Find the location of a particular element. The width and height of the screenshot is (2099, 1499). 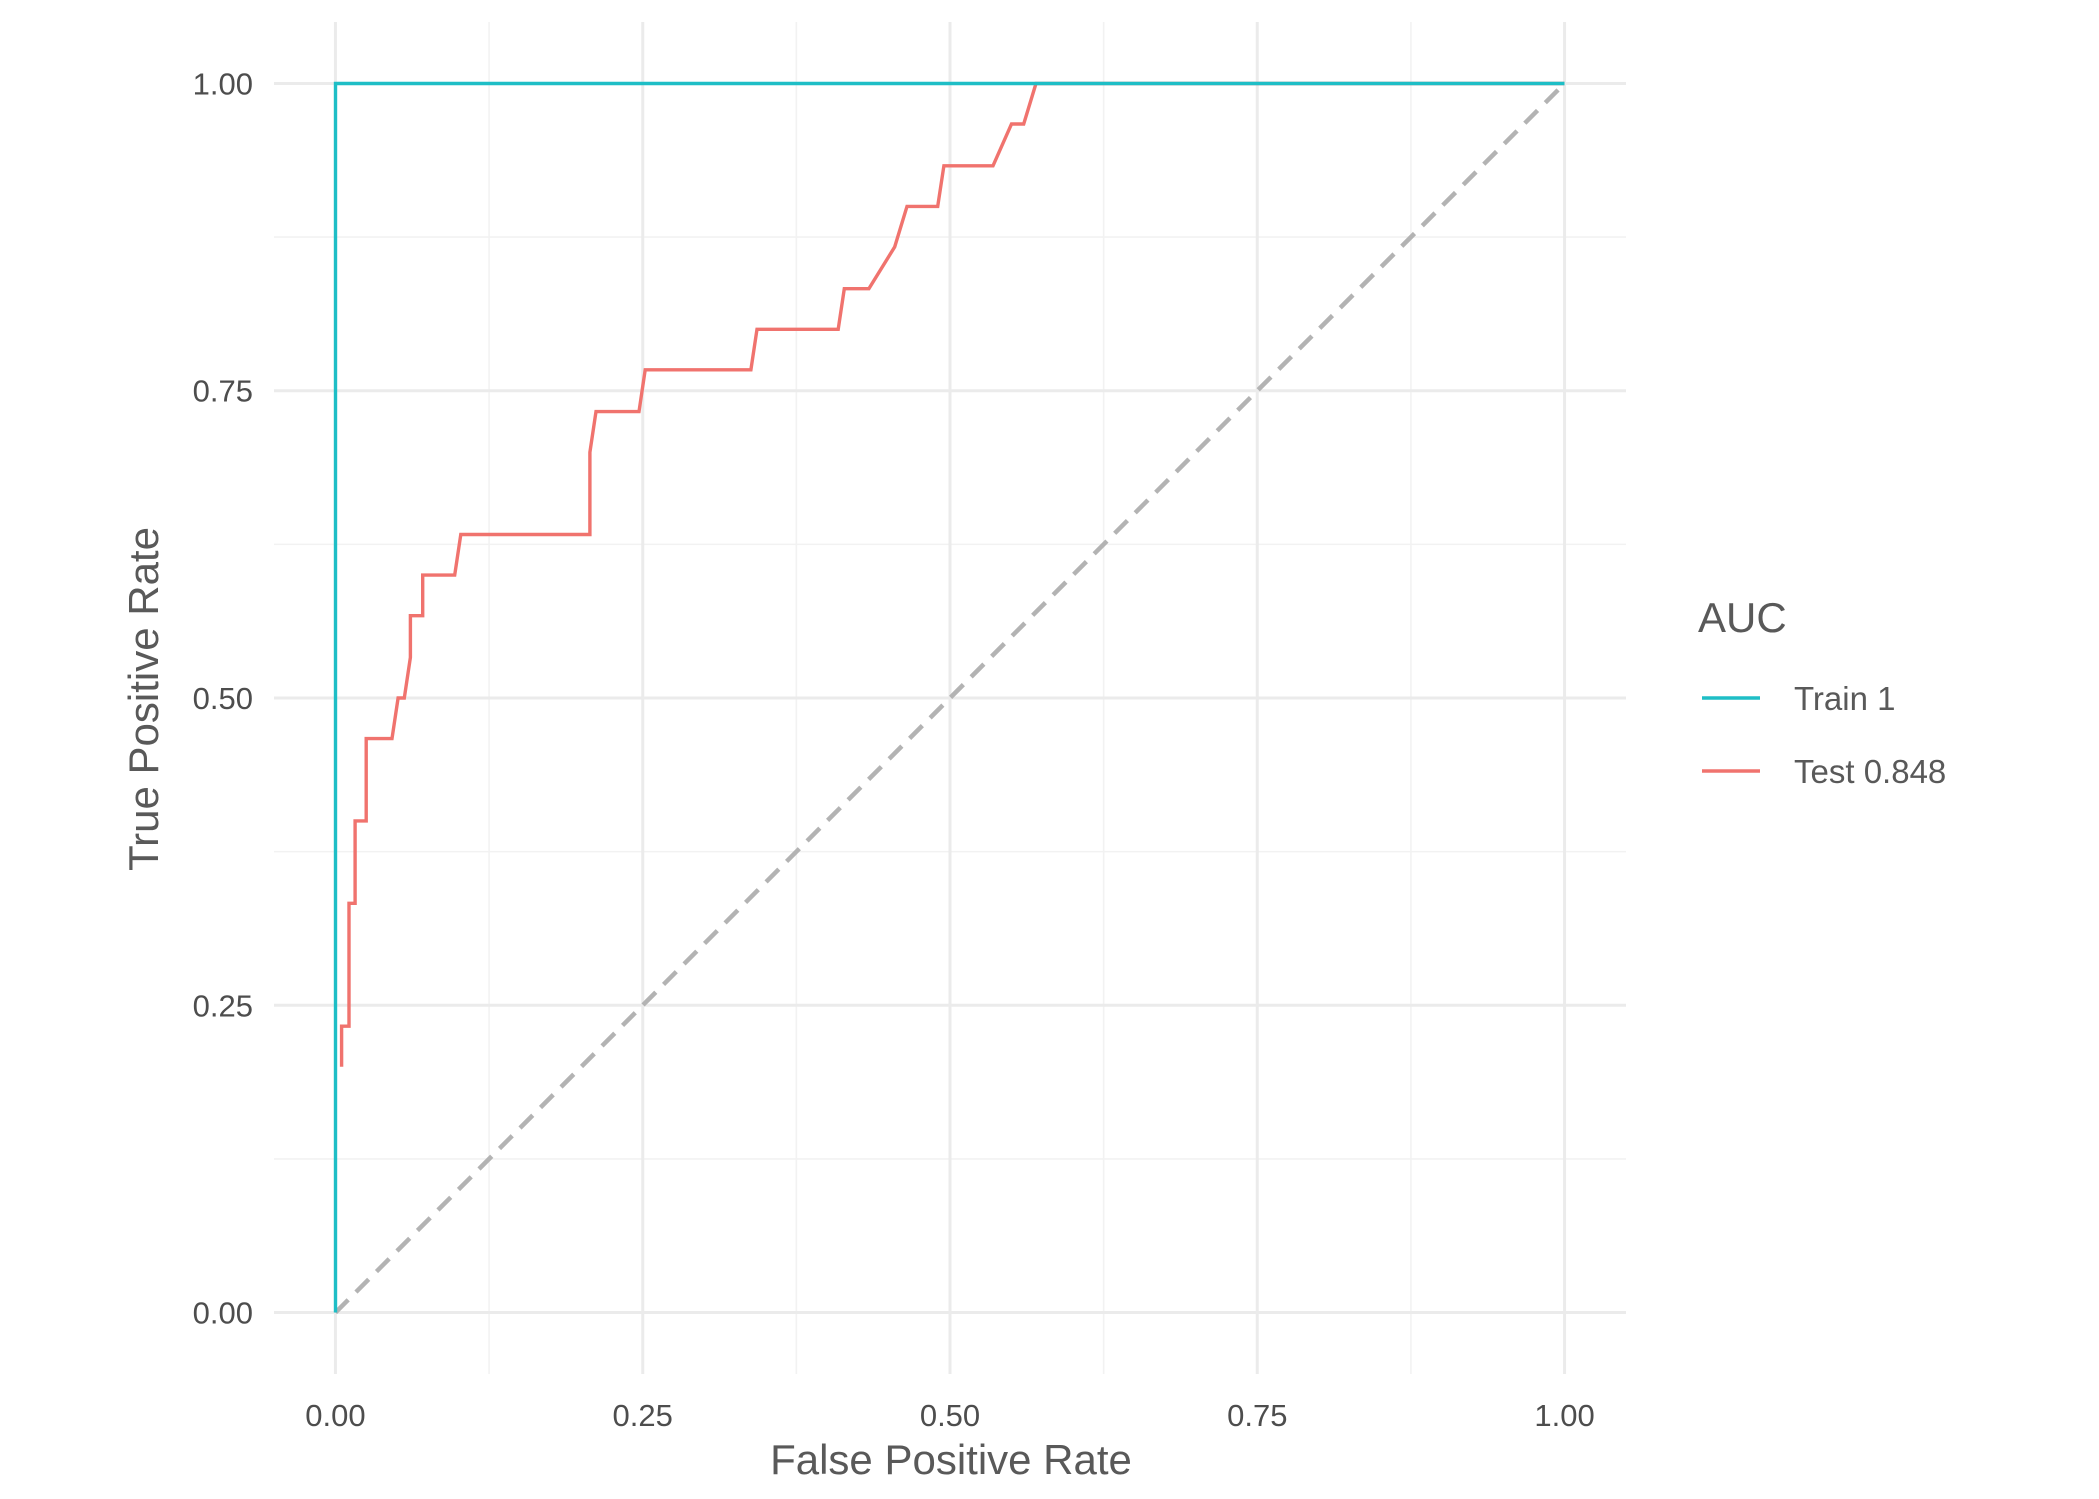

y-tick-label: 0.25 is located at coordinates (223, 1005).